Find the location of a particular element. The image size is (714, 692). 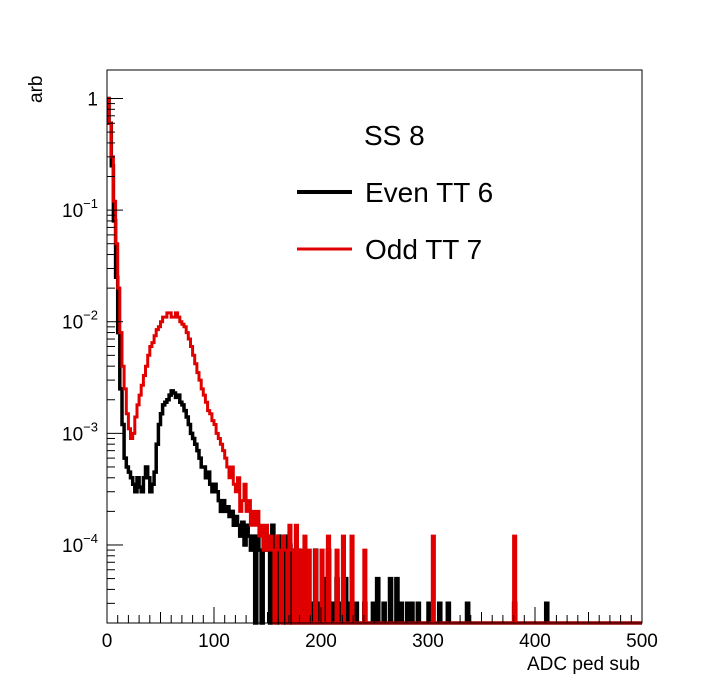

x-tick-label: 200 is located at coordinates (321, 641).